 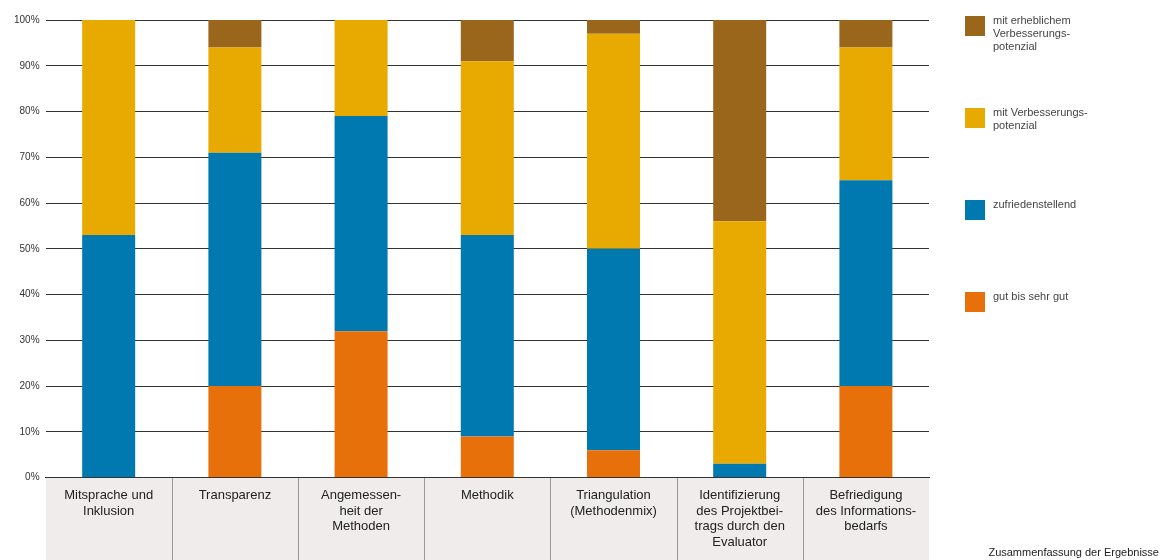 I want to click on legend-label: mit Verbesserungs- potenzial, so click(x=1040, y=119).